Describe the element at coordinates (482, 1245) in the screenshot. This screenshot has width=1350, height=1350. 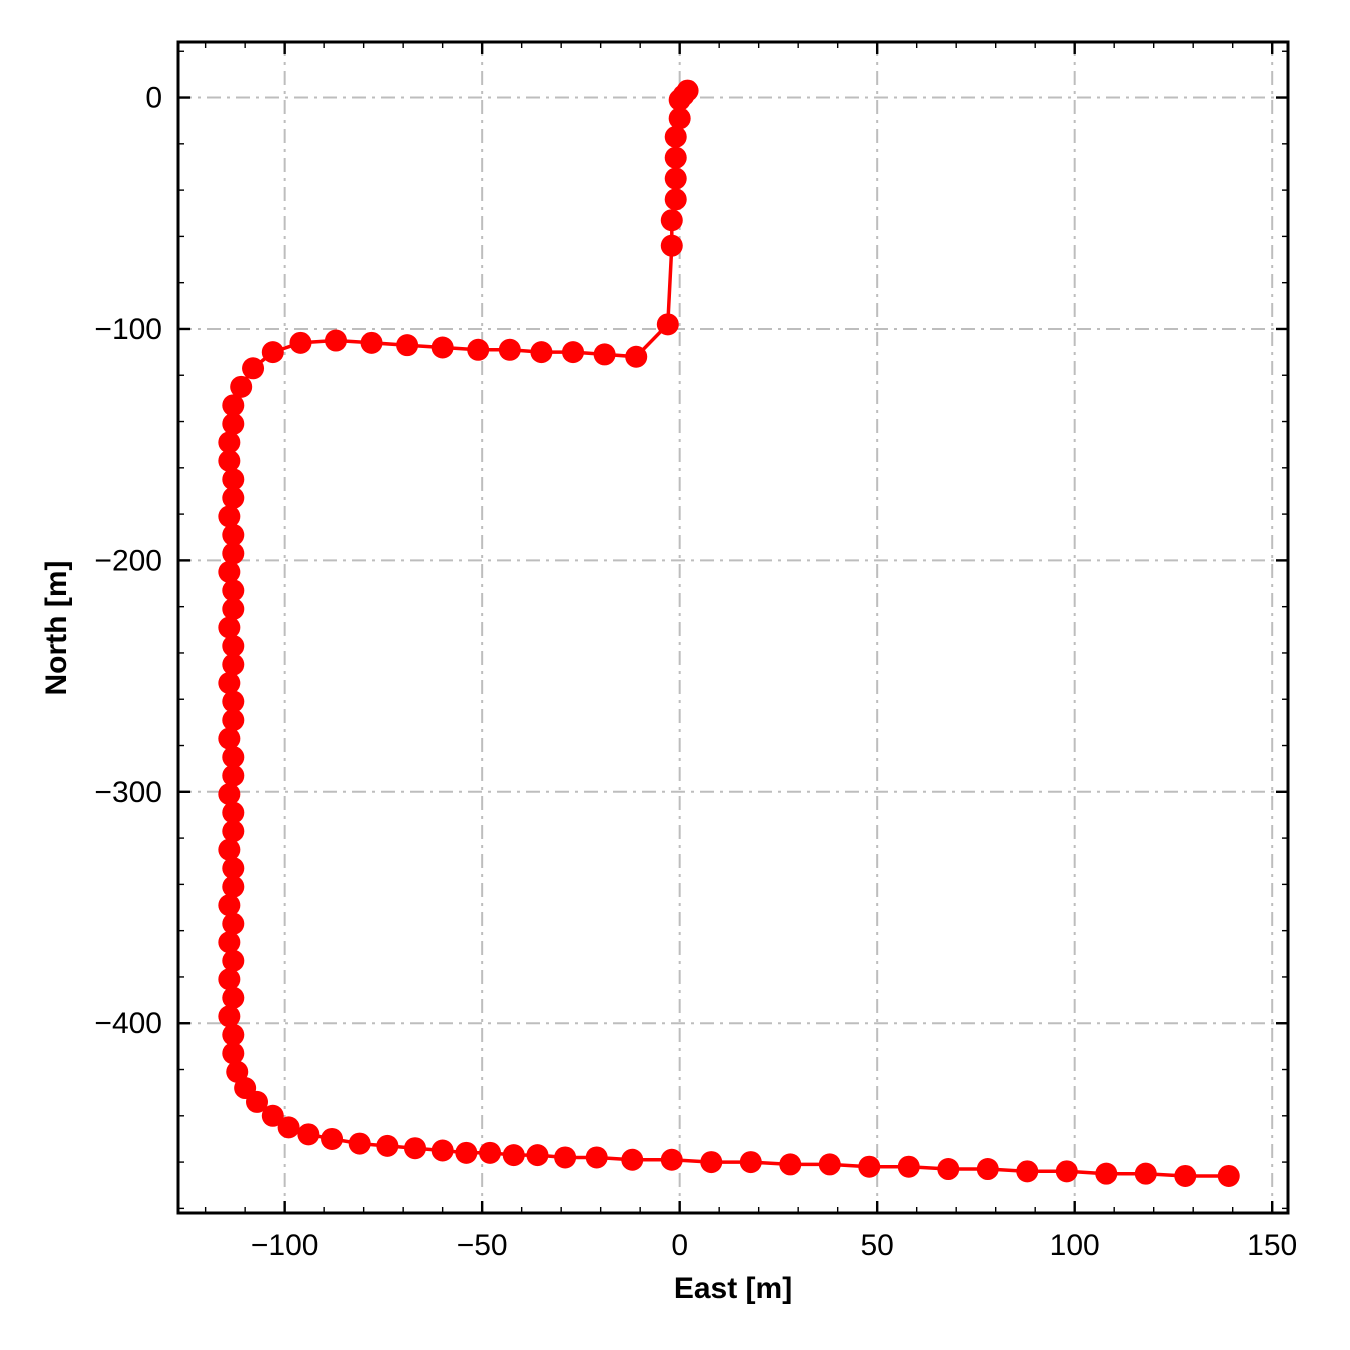
I see `x-tick-label: −50` at that location.